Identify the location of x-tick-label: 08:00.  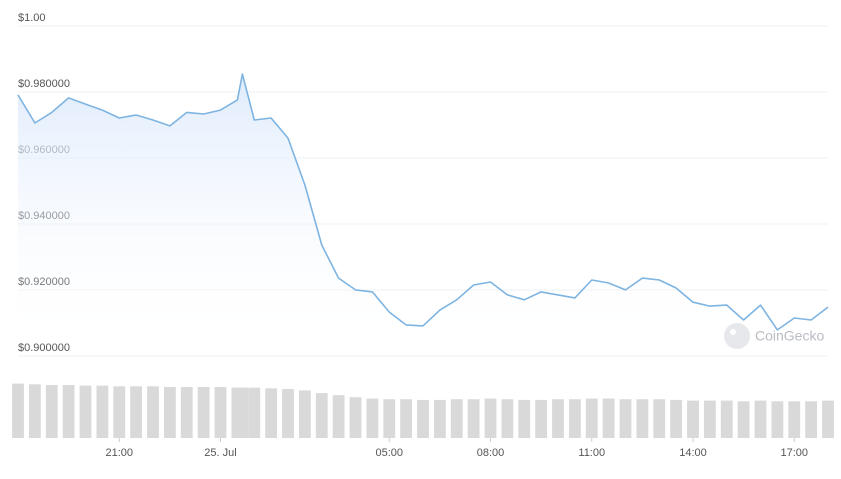
(491, 453).